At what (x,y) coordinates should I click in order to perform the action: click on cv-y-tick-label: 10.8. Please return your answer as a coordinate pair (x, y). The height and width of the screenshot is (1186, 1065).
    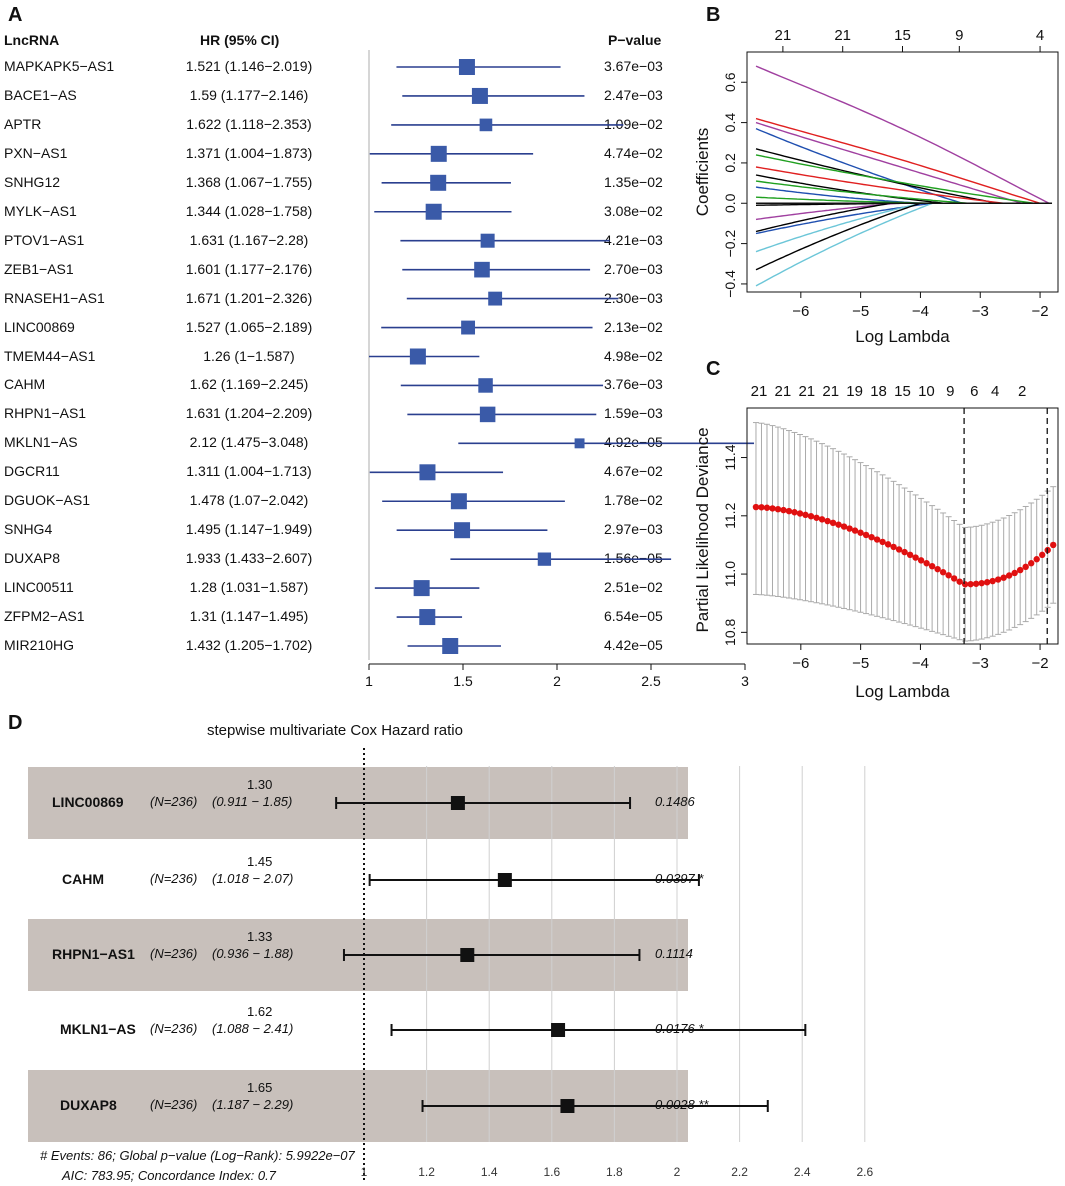
    Looking at the image, I should click on (730, 632).